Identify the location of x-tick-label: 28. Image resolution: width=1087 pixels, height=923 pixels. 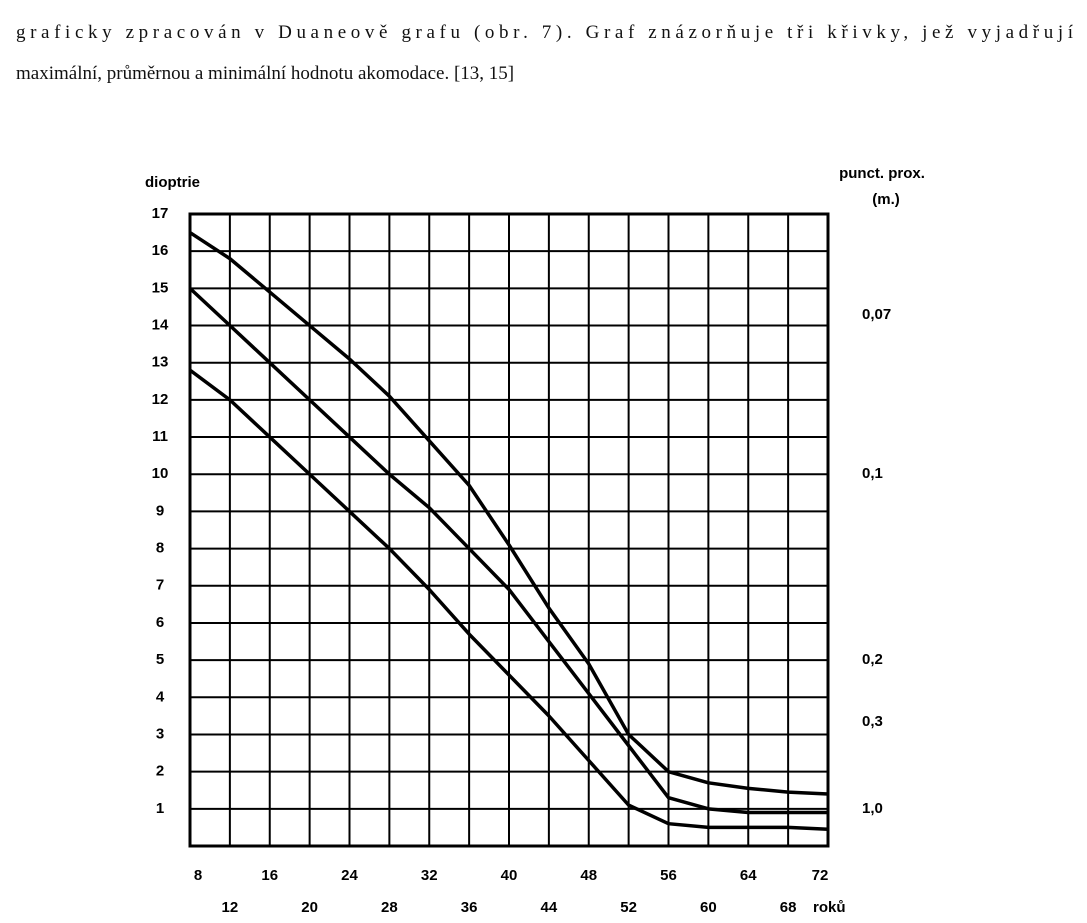
(389, 907).